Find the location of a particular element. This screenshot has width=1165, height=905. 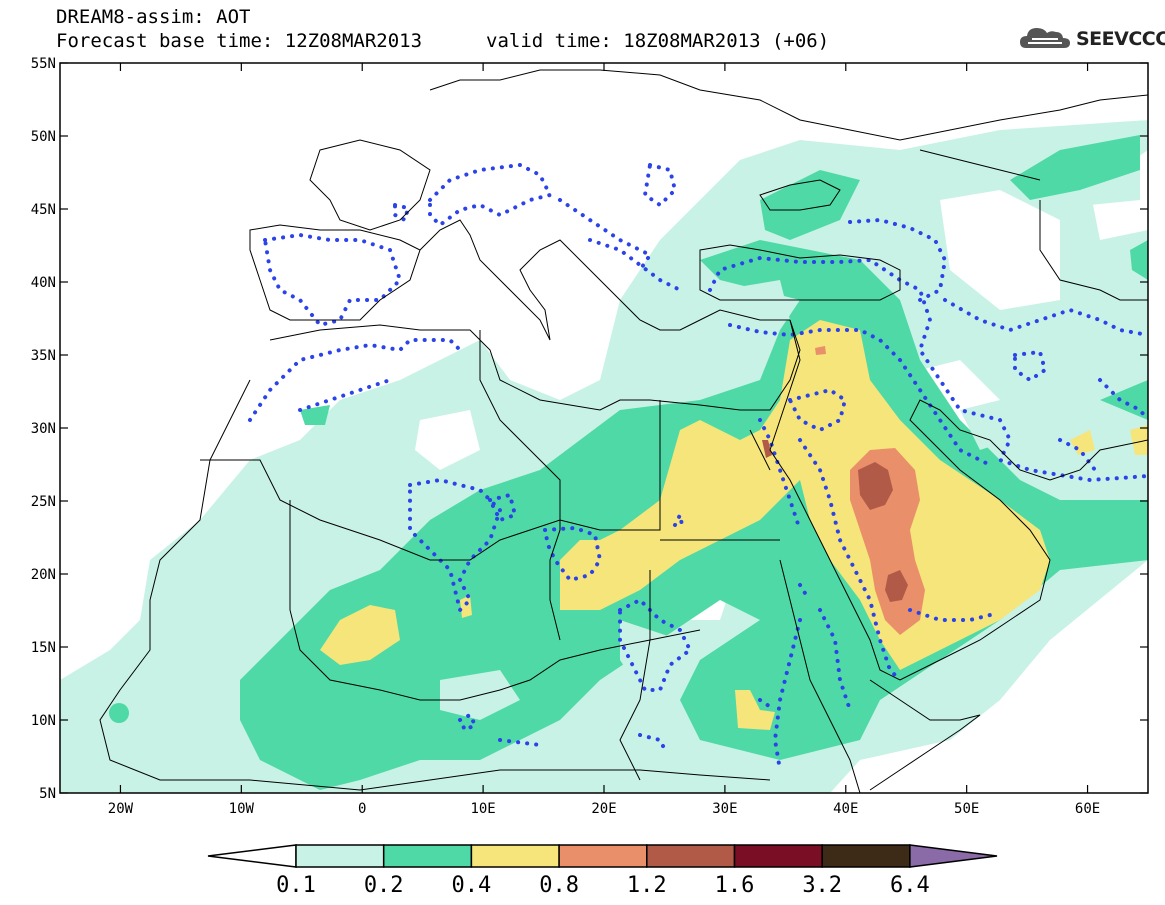

lon-tick-label: 30E is located at coordinates (724, 809).